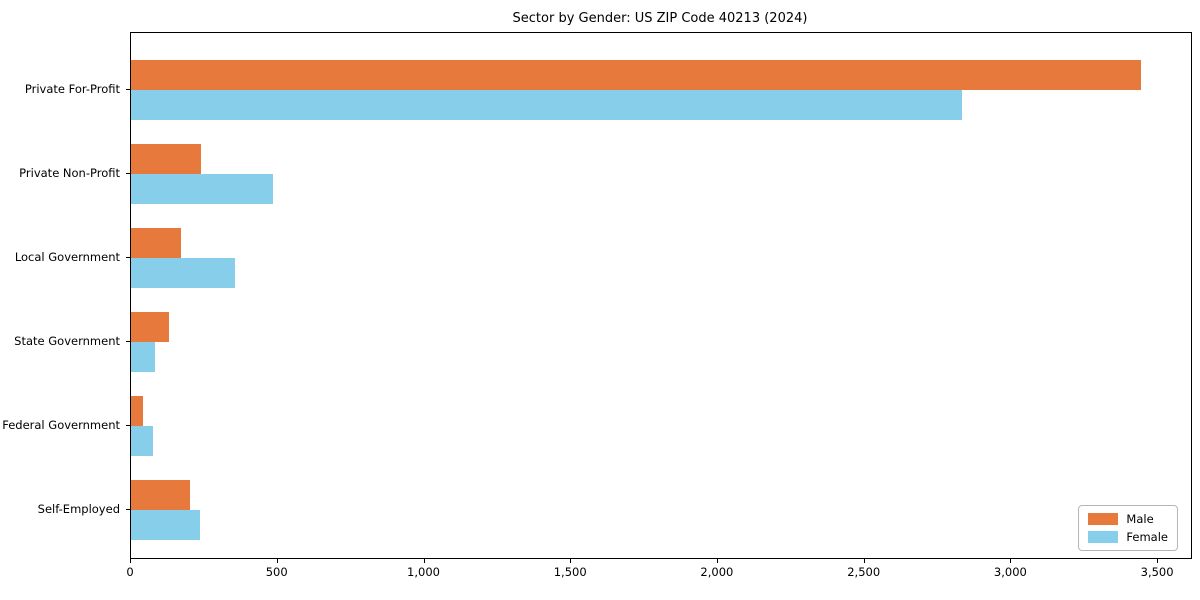 The image size is (1200, 600). I want to click on y-tick-label: Self-Employed, so click(78, 509).